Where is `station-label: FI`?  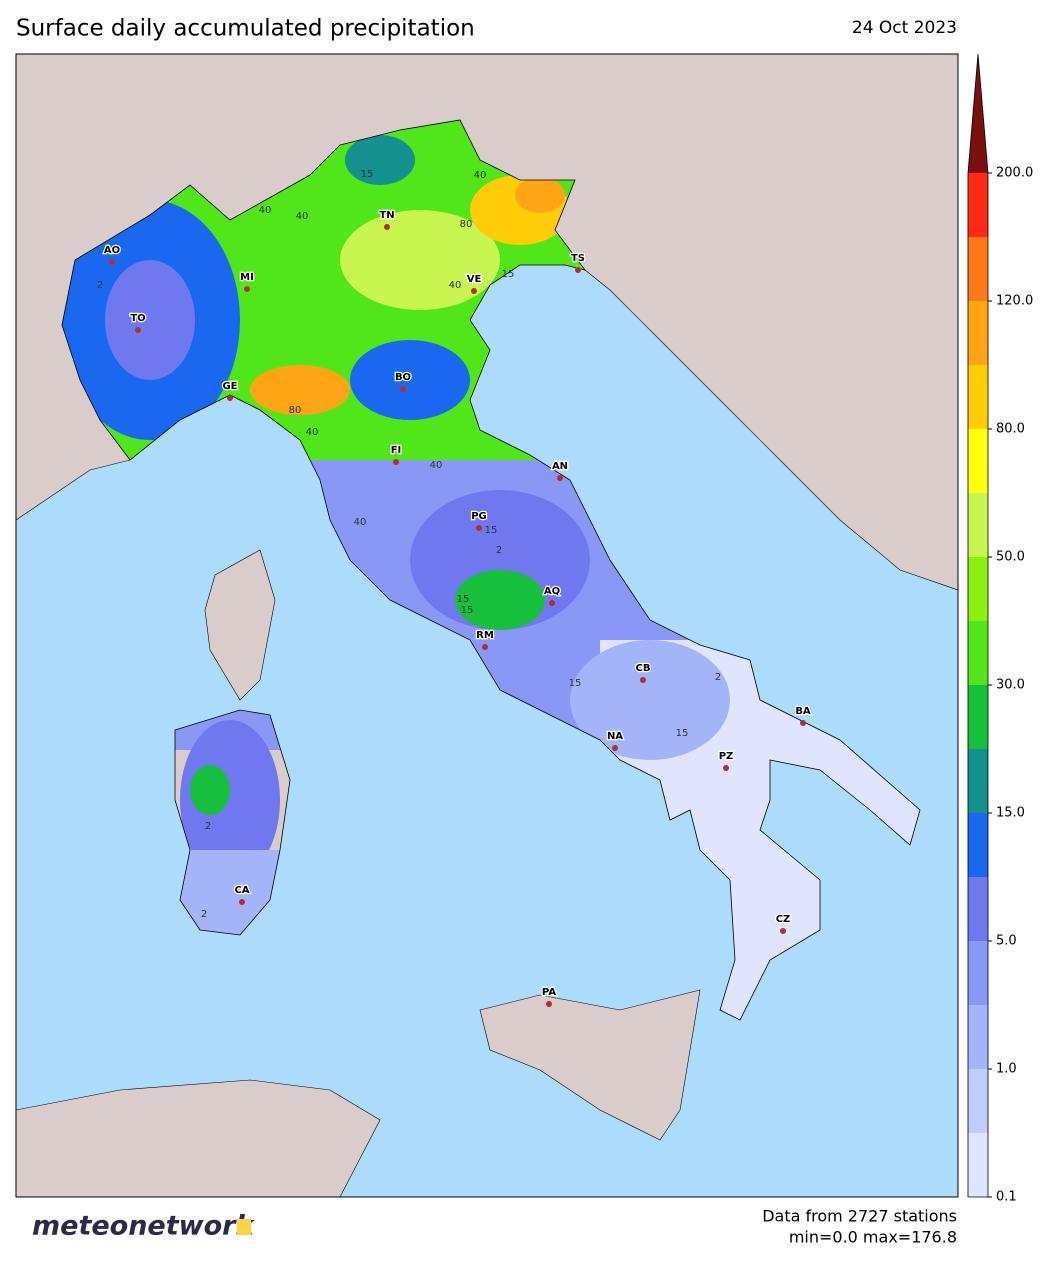 station-label: FI is located at coordinates (396, 450).